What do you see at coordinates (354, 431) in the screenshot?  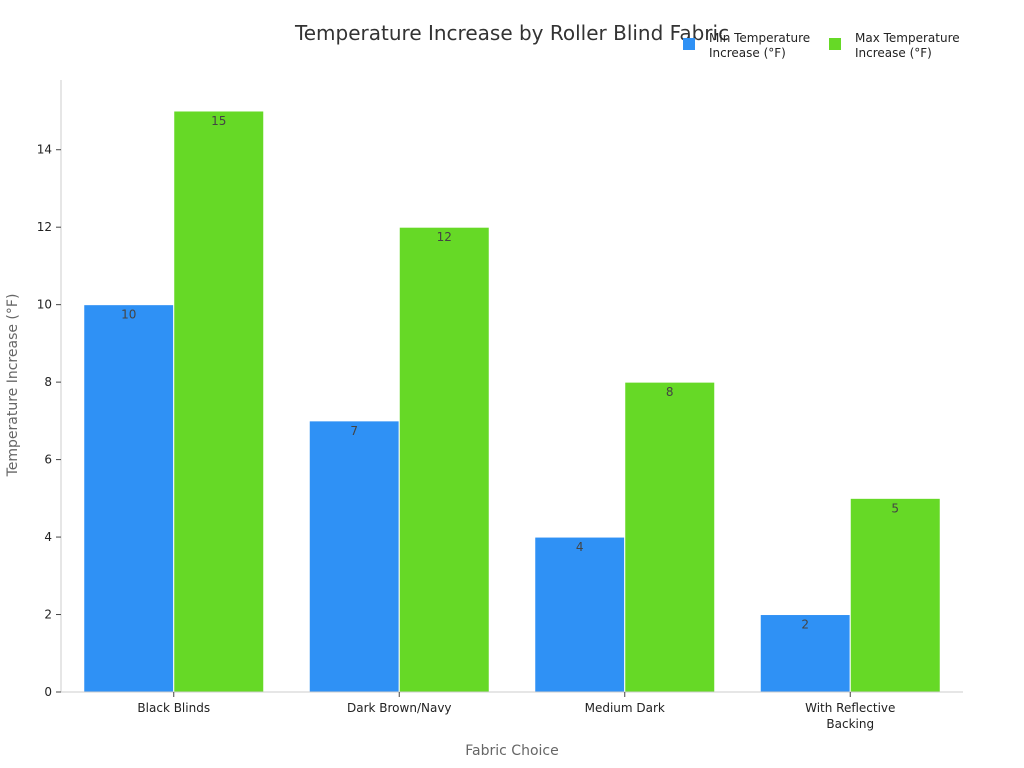 I see `bar-value-label: 7` at bounding box center [354, 431].